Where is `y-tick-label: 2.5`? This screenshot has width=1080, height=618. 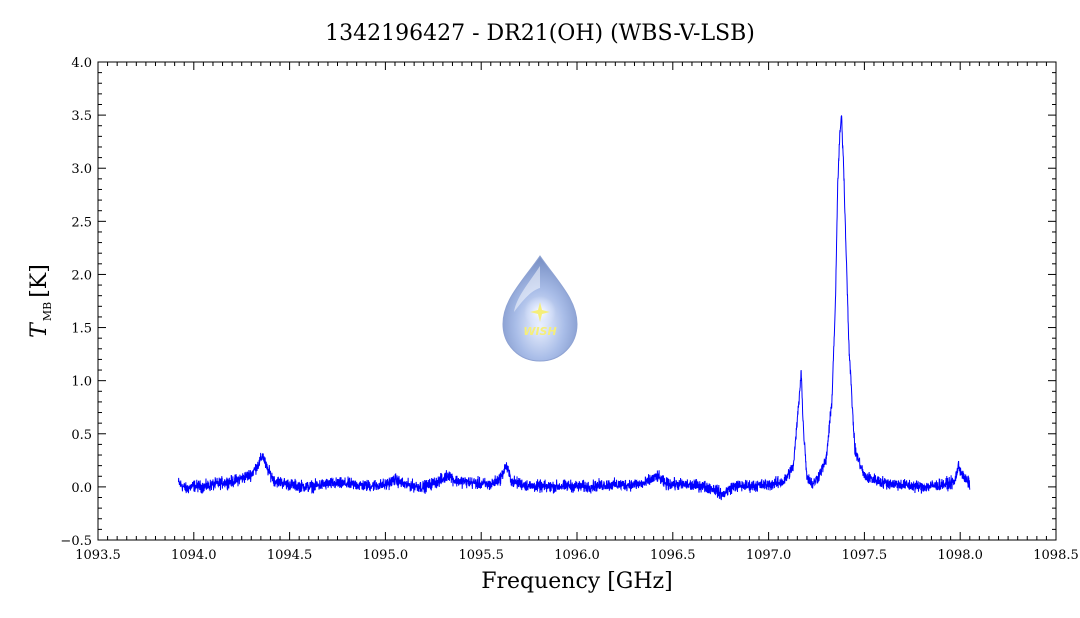 y-tick-label: 2.5 is located at coordinates (81, 222).